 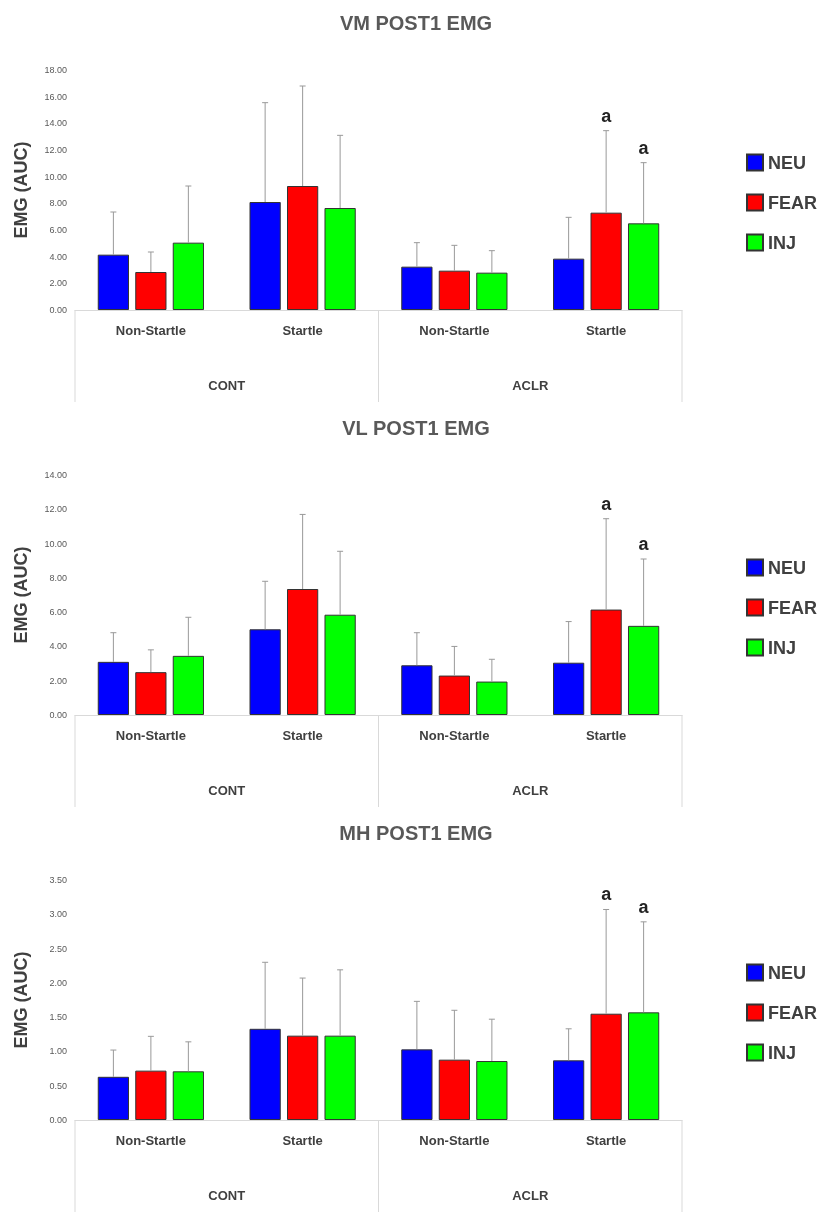 I want to click on y-tick-label: 1.00, so click(x=58, y=1051).